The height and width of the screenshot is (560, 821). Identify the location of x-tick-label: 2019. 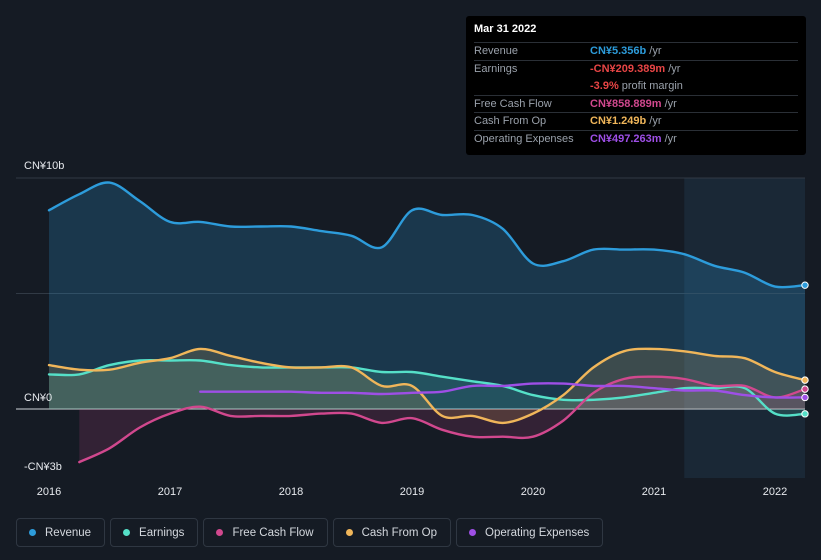
(412, 492).